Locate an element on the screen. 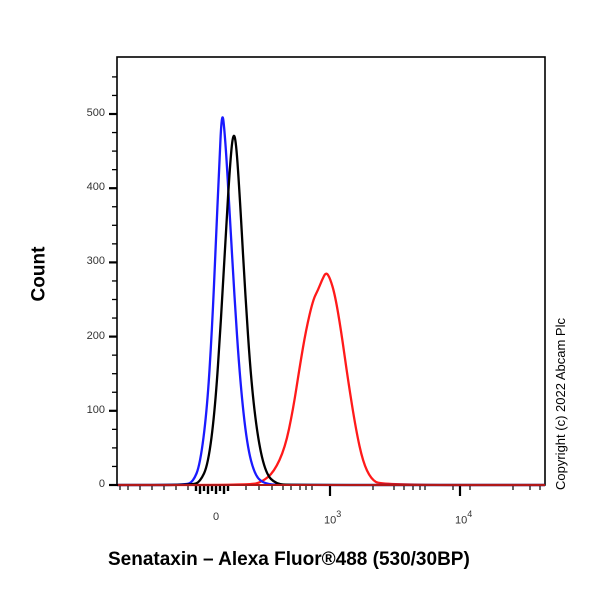 The height and width of the screenshot is (600, 600). y-tick-label: 0 is located at coordinates (101, 484).